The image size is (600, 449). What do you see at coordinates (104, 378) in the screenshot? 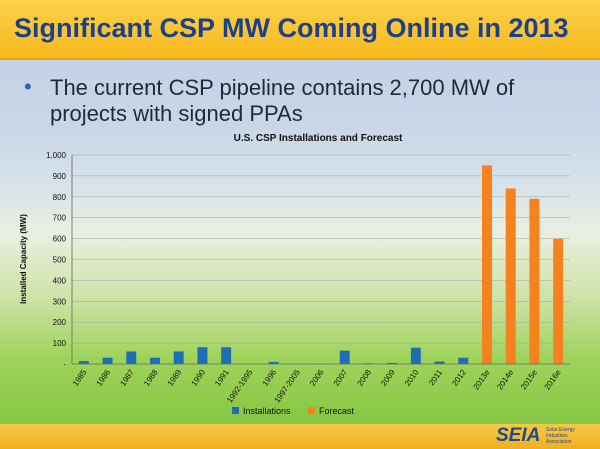
I see `x-tick-label: 1986` at bounding box center [104, 378].